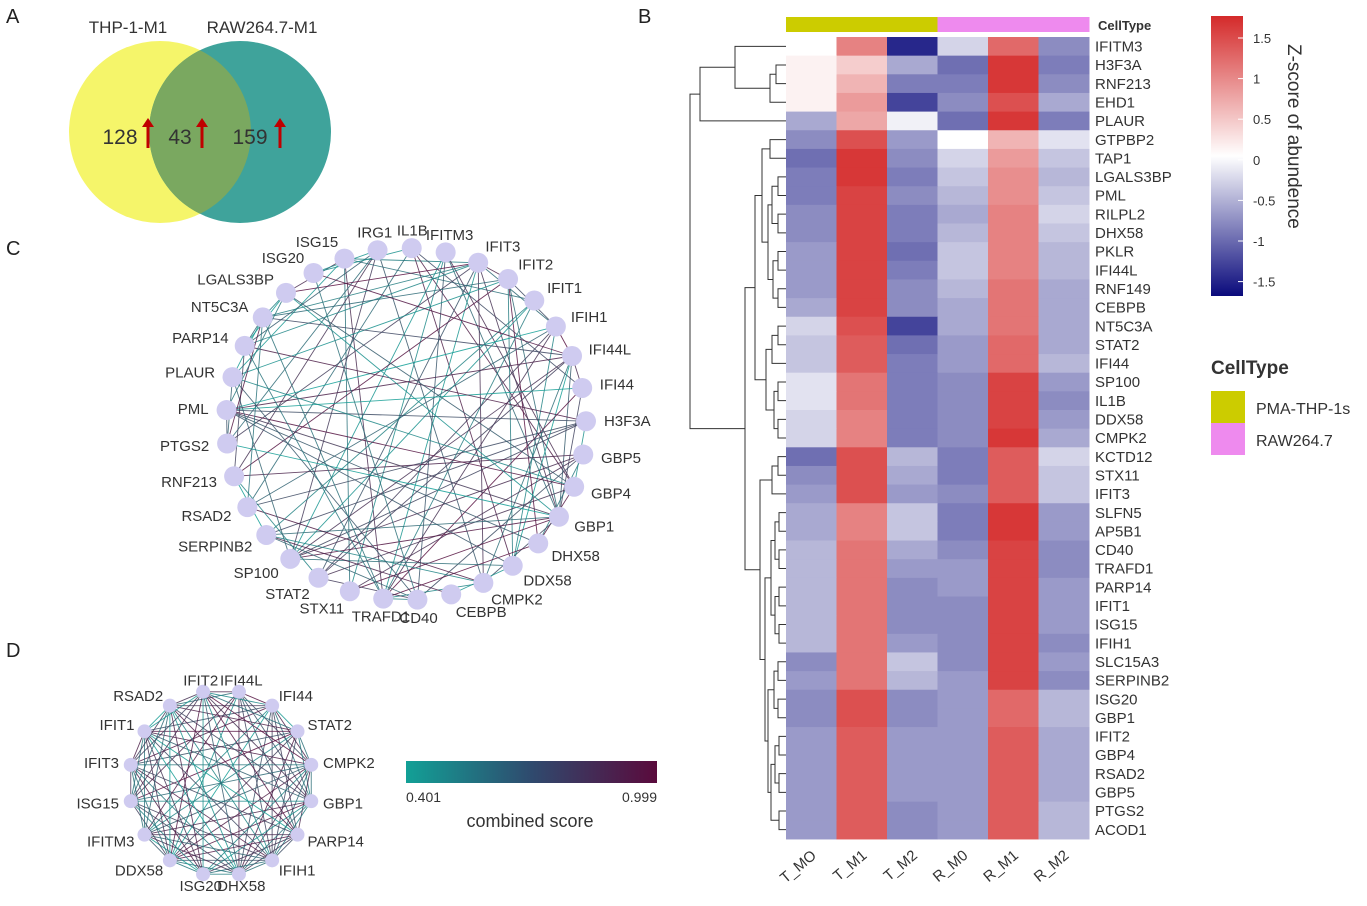  I want to click on network-node-label: IFI44, so click(617, 385).